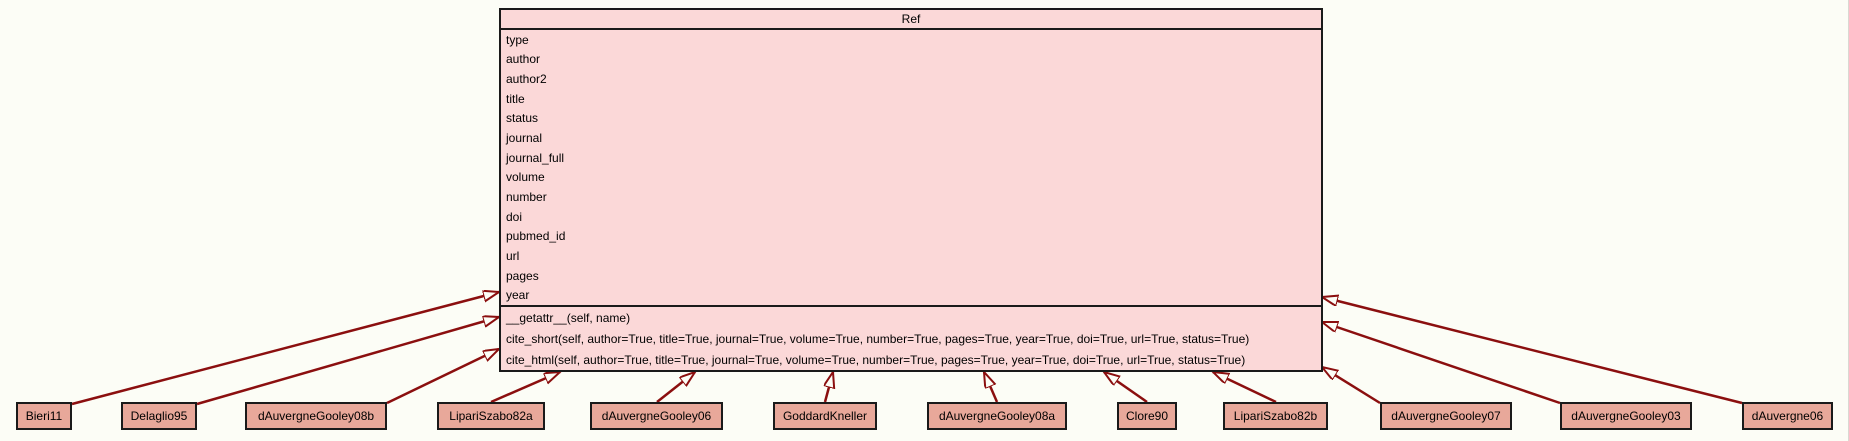  I want to click on attribute: pages, so click(522, 275).